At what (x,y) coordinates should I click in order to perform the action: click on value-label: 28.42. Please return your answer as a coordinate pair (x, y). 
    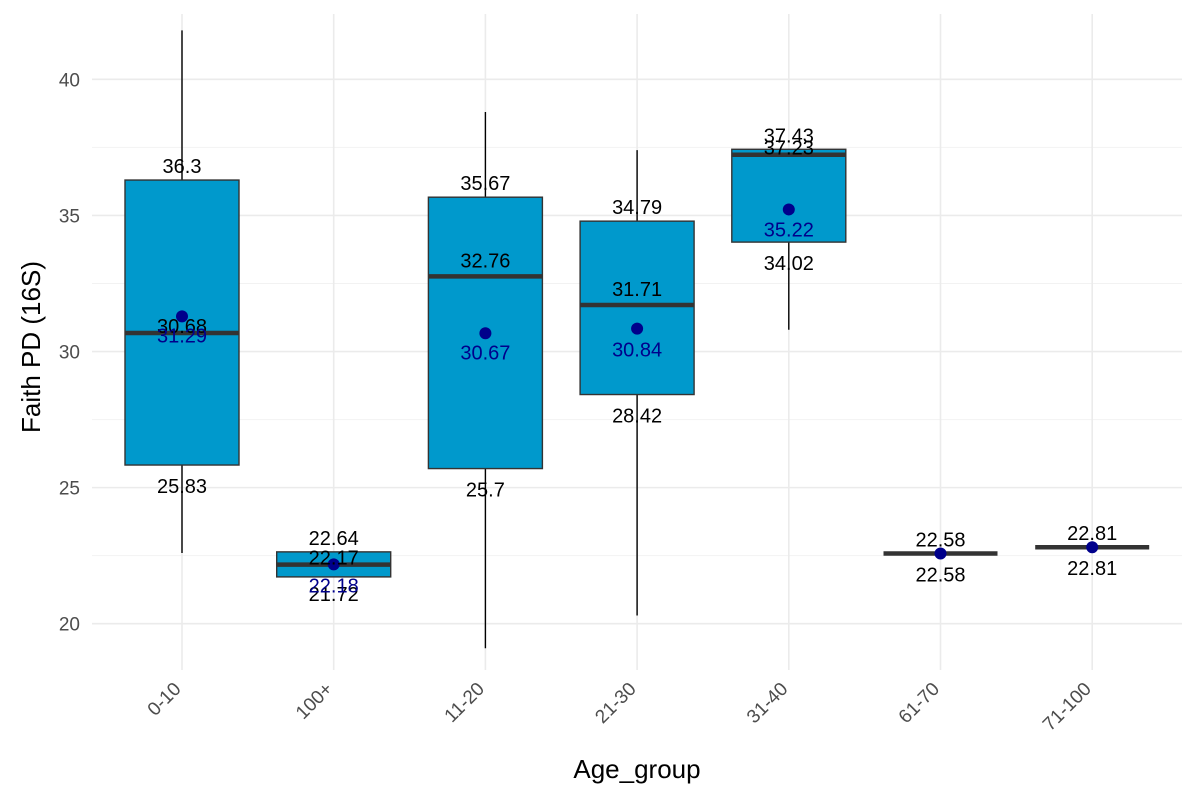
    Looking at the image, I should click on (637, 417).